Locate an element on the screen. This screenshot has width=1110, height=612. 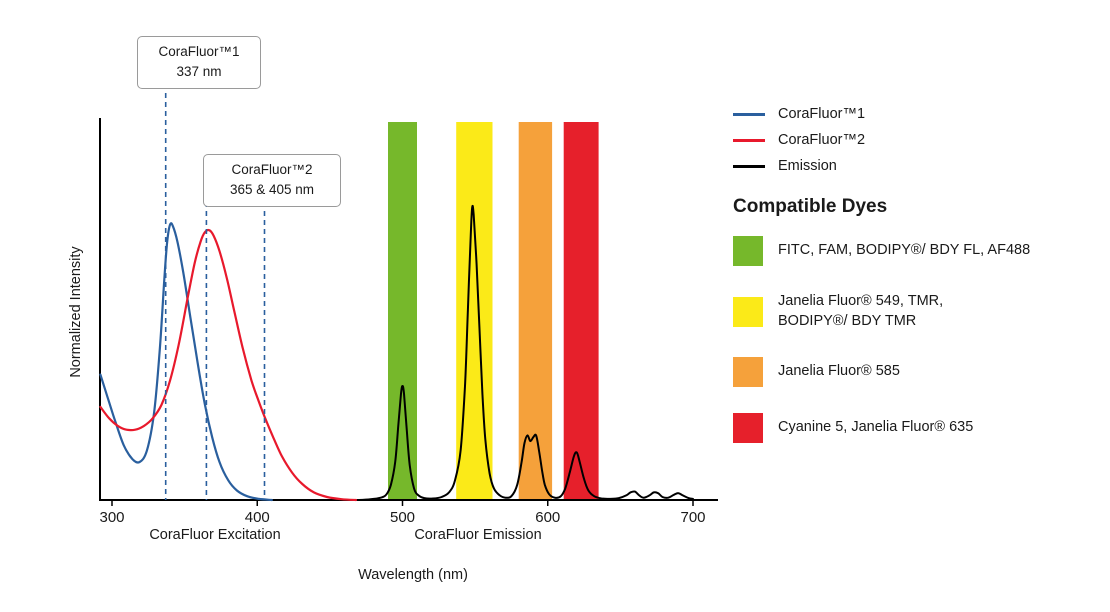
x-tick-label: 500 is located at coordinates (402, 517).